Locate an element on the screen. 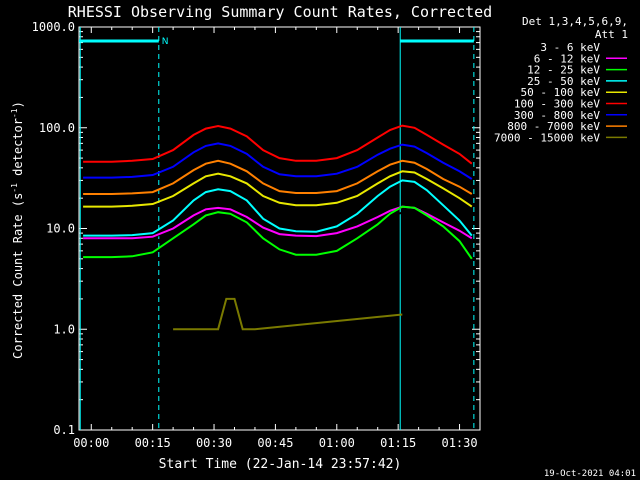  y-tick-label: 10.0 is located at coordinates (60, 229).